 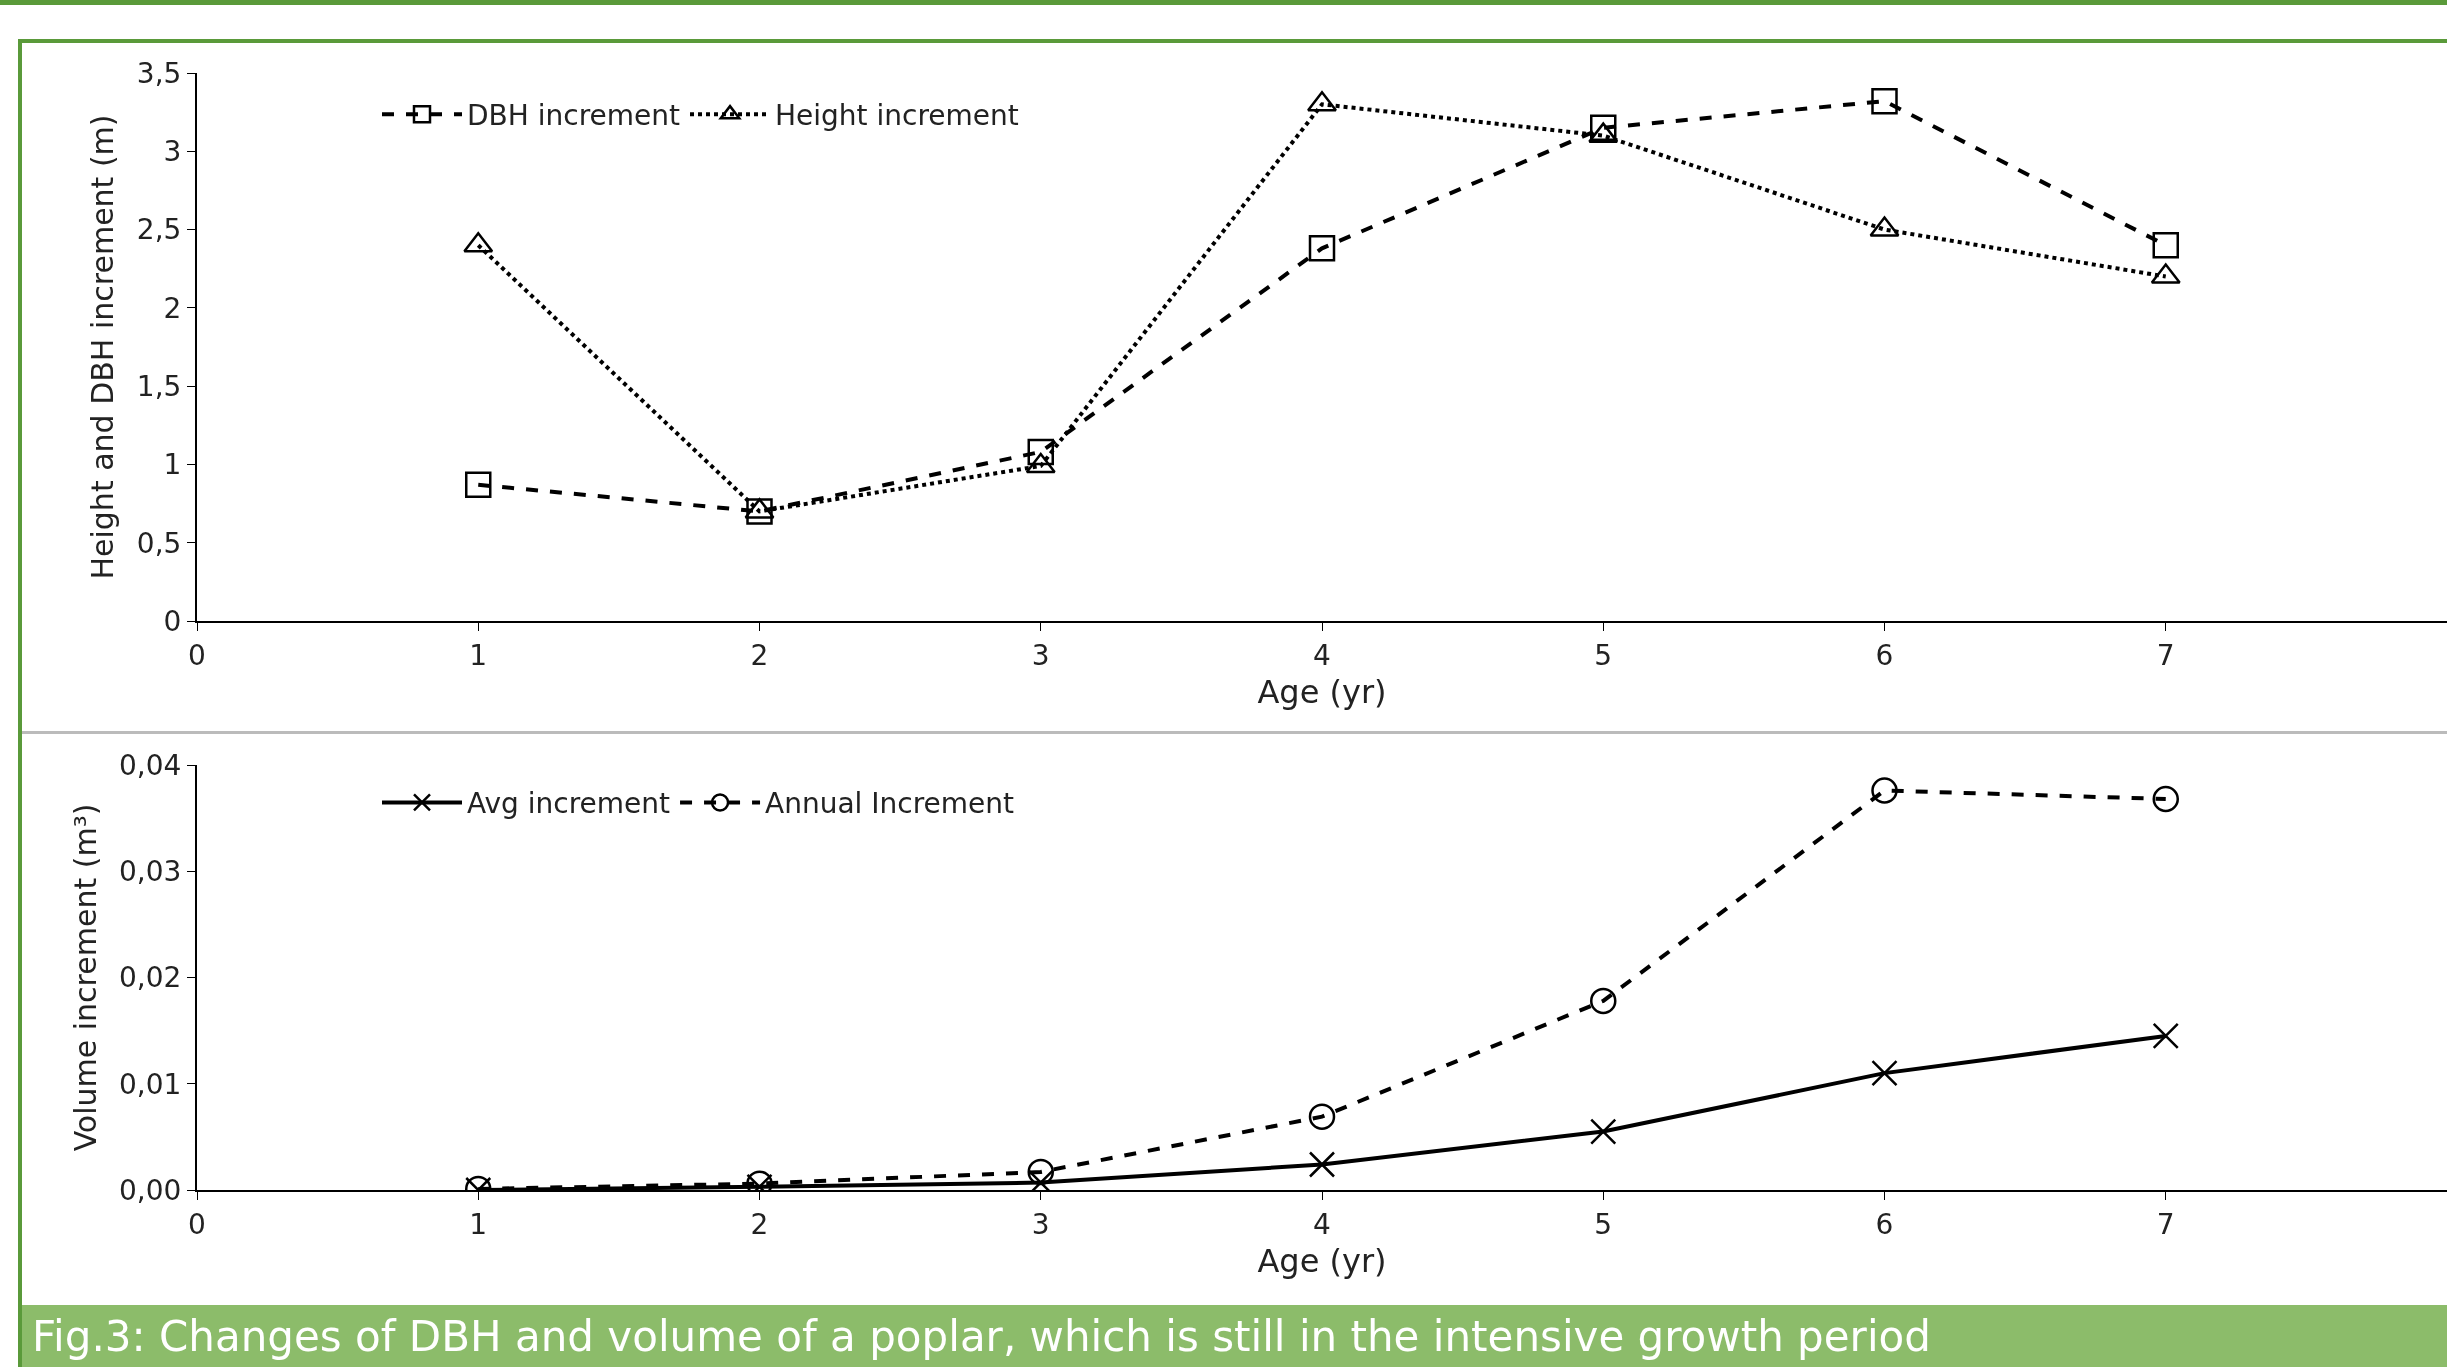 What do you see at coordinates (150, 978) in the screenshot?
I see `y-tick-label: 0,02` at bounding box center [150, 978].